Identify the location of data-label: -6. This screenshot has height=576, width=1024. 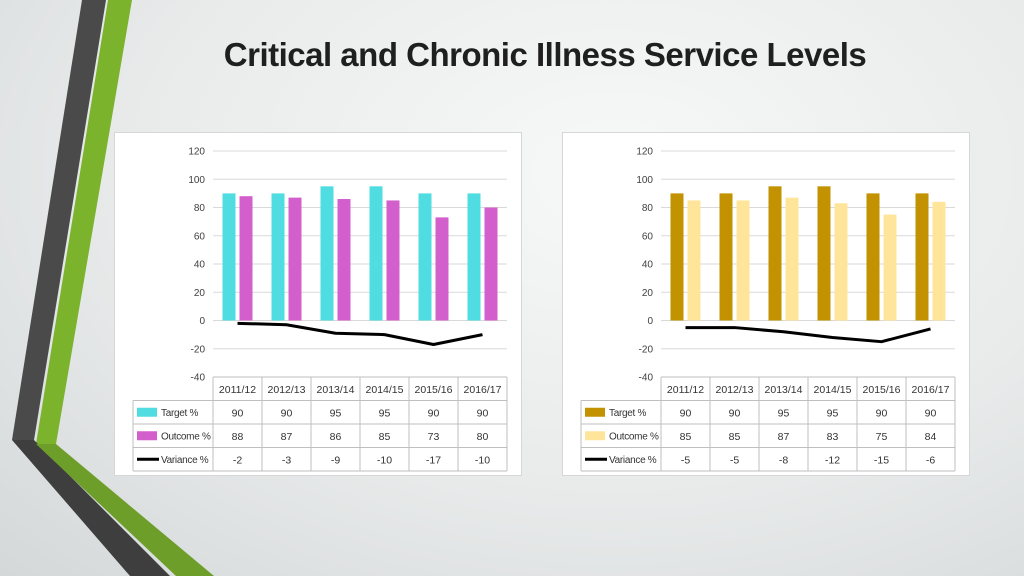
(930, 460).